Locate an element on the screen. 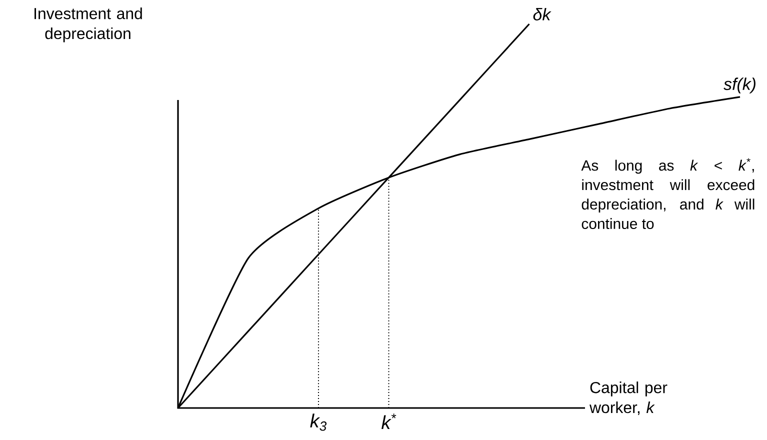  text: As long as k < k$^{*}$, investment will exceed depreciation, and k will continue to is located at coordinates (667, 194).